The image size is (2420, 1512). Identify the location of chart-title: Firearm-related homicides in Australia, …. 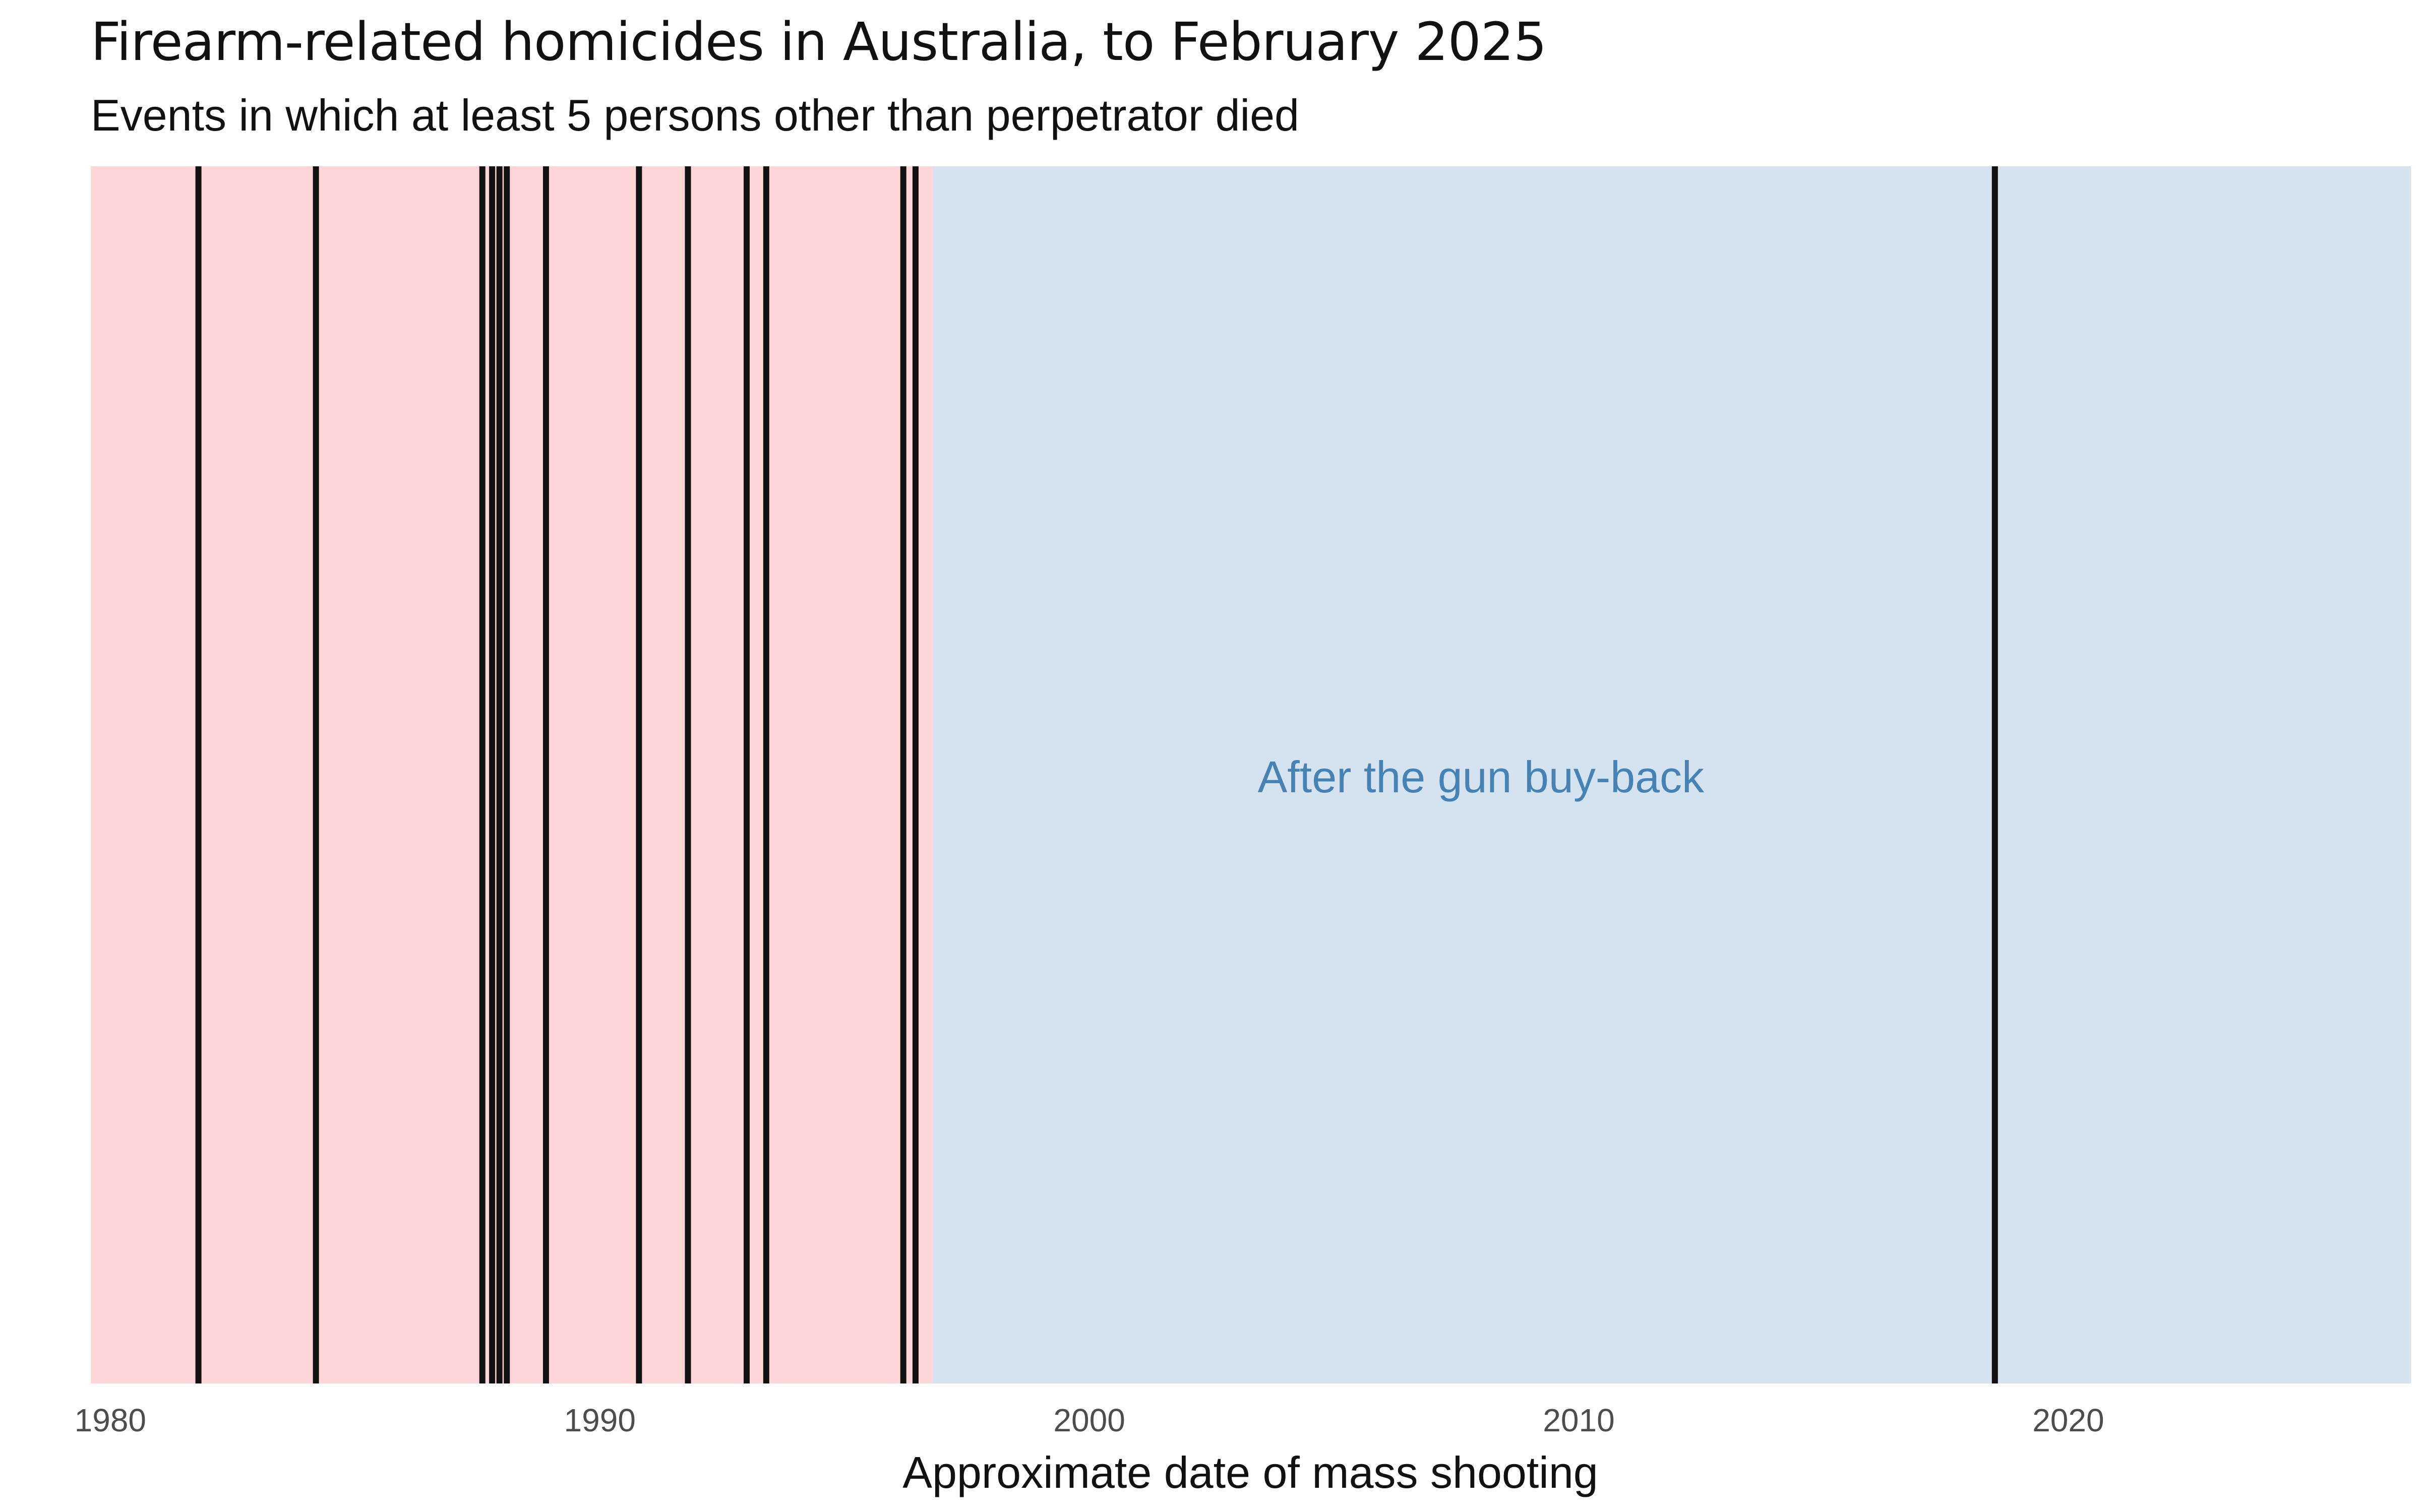
(819, 42).